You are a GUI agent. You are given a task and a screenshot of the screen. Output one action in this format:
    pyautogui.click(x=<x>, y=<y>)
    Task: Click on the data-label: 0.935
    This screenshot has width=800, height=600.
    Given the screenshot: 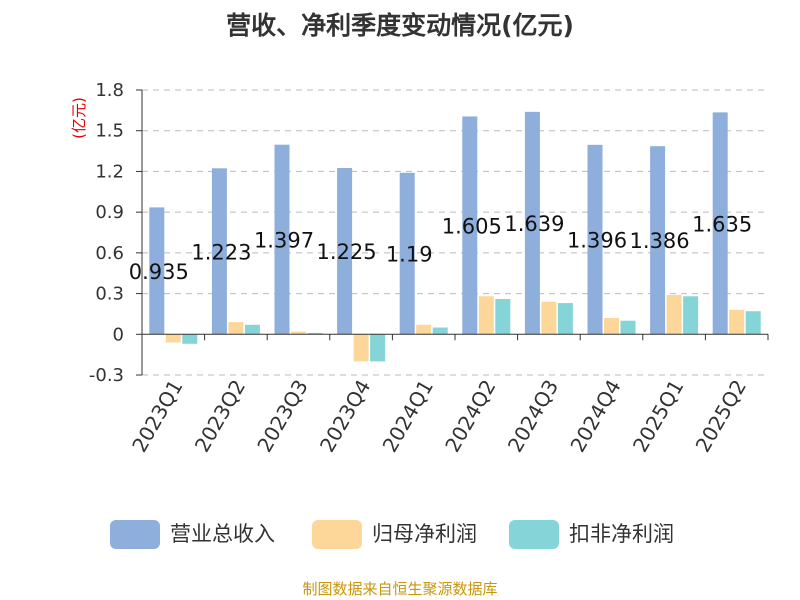 What is the action you would take?
    pyautogui.click(x=159, y=272)
    